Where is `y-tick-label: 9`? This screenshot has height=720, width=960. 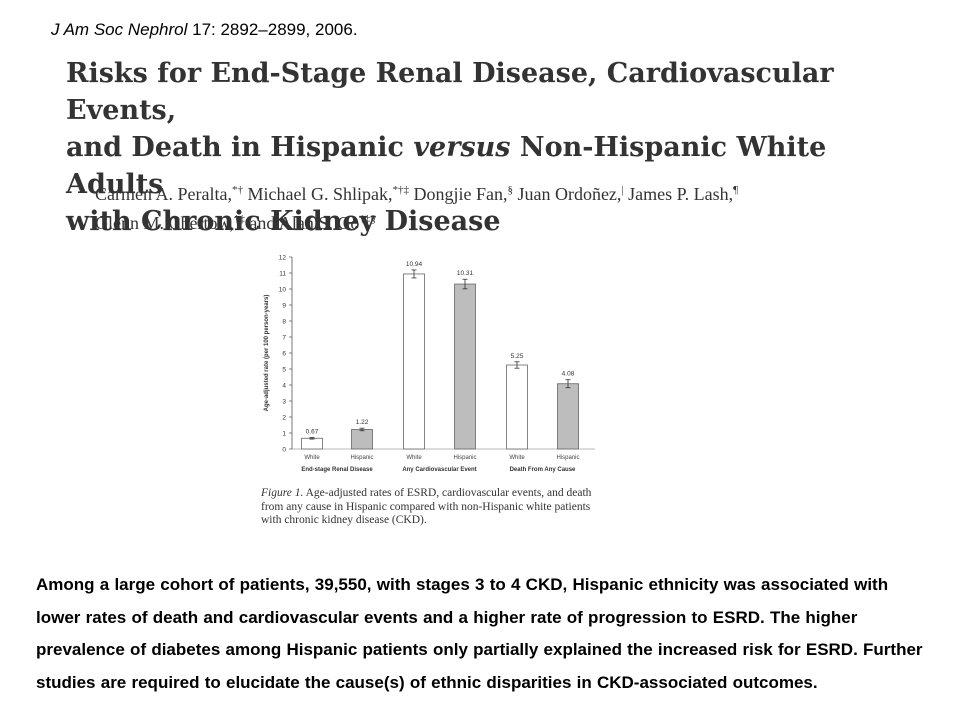
y-tick-label: 9 is located at coordinates (284, 306).